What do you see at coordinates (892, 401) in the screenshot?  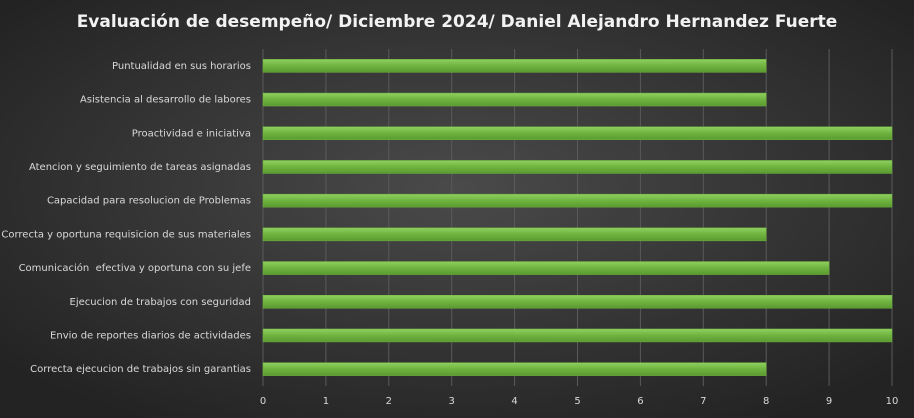 I see `x-tick-label: 10` at bounding box center [892, 401].